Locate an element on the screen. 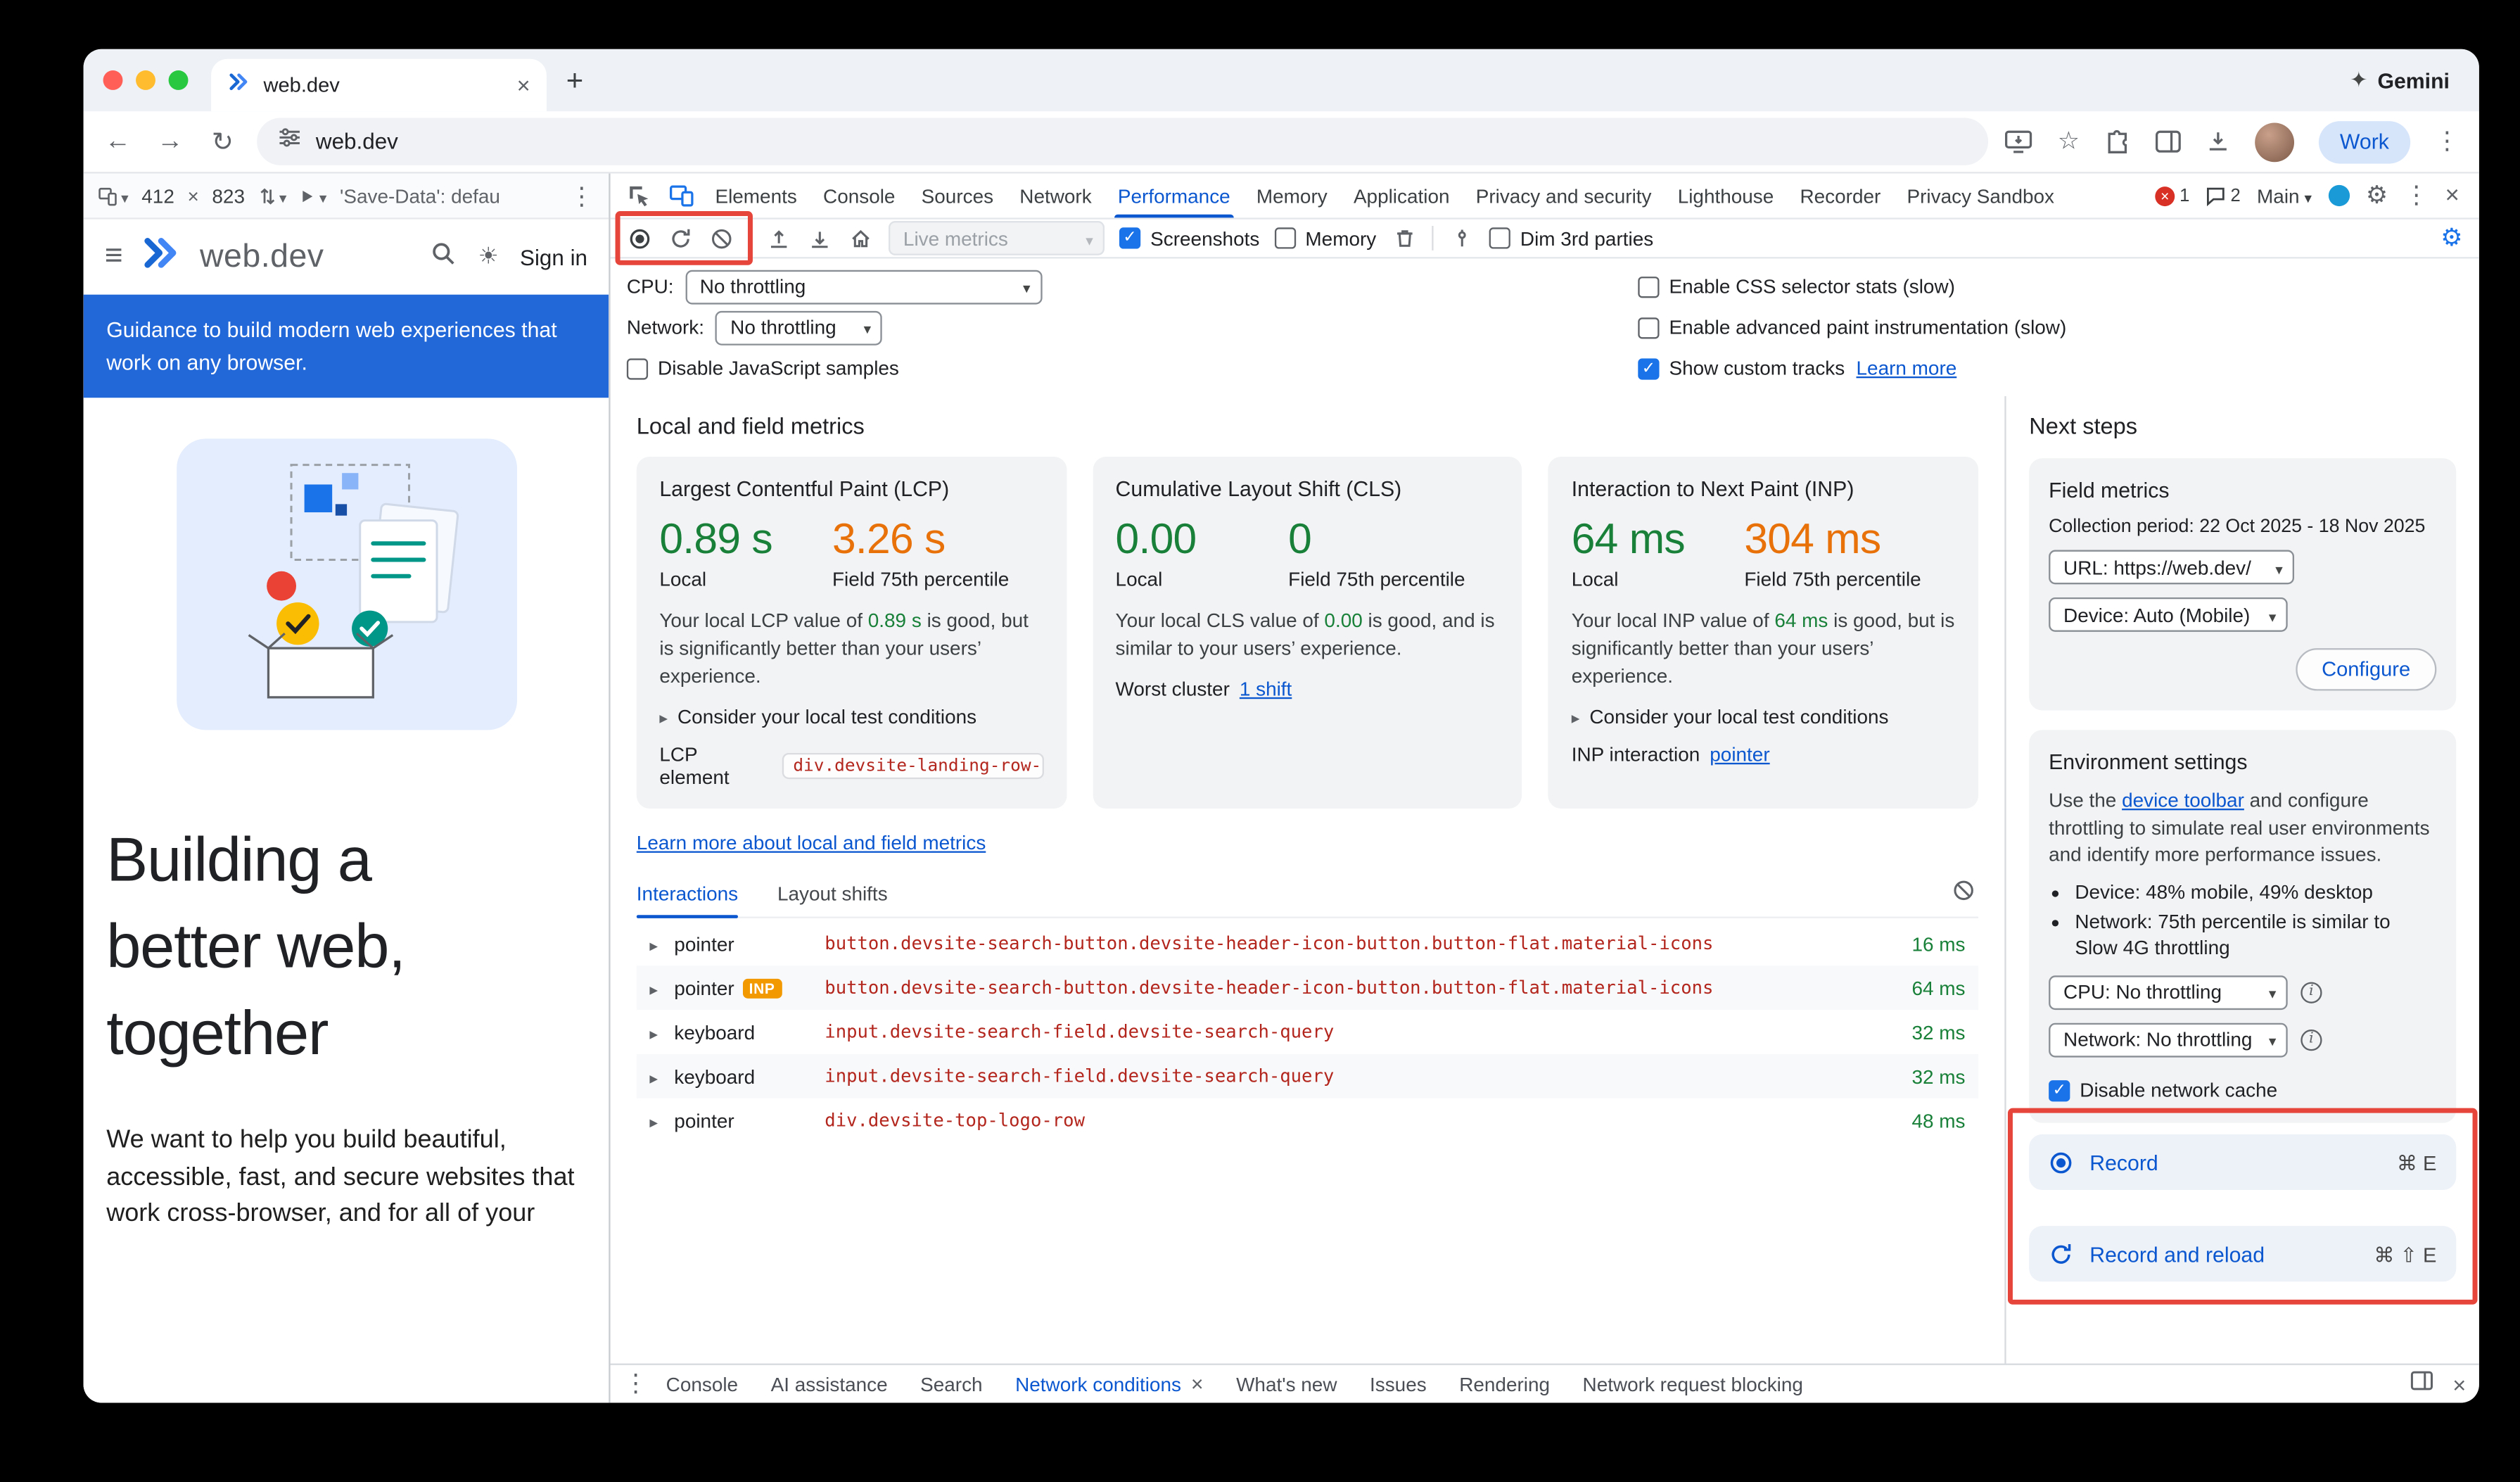  tab-performance: Performance is located at coordinates (1174, 196).